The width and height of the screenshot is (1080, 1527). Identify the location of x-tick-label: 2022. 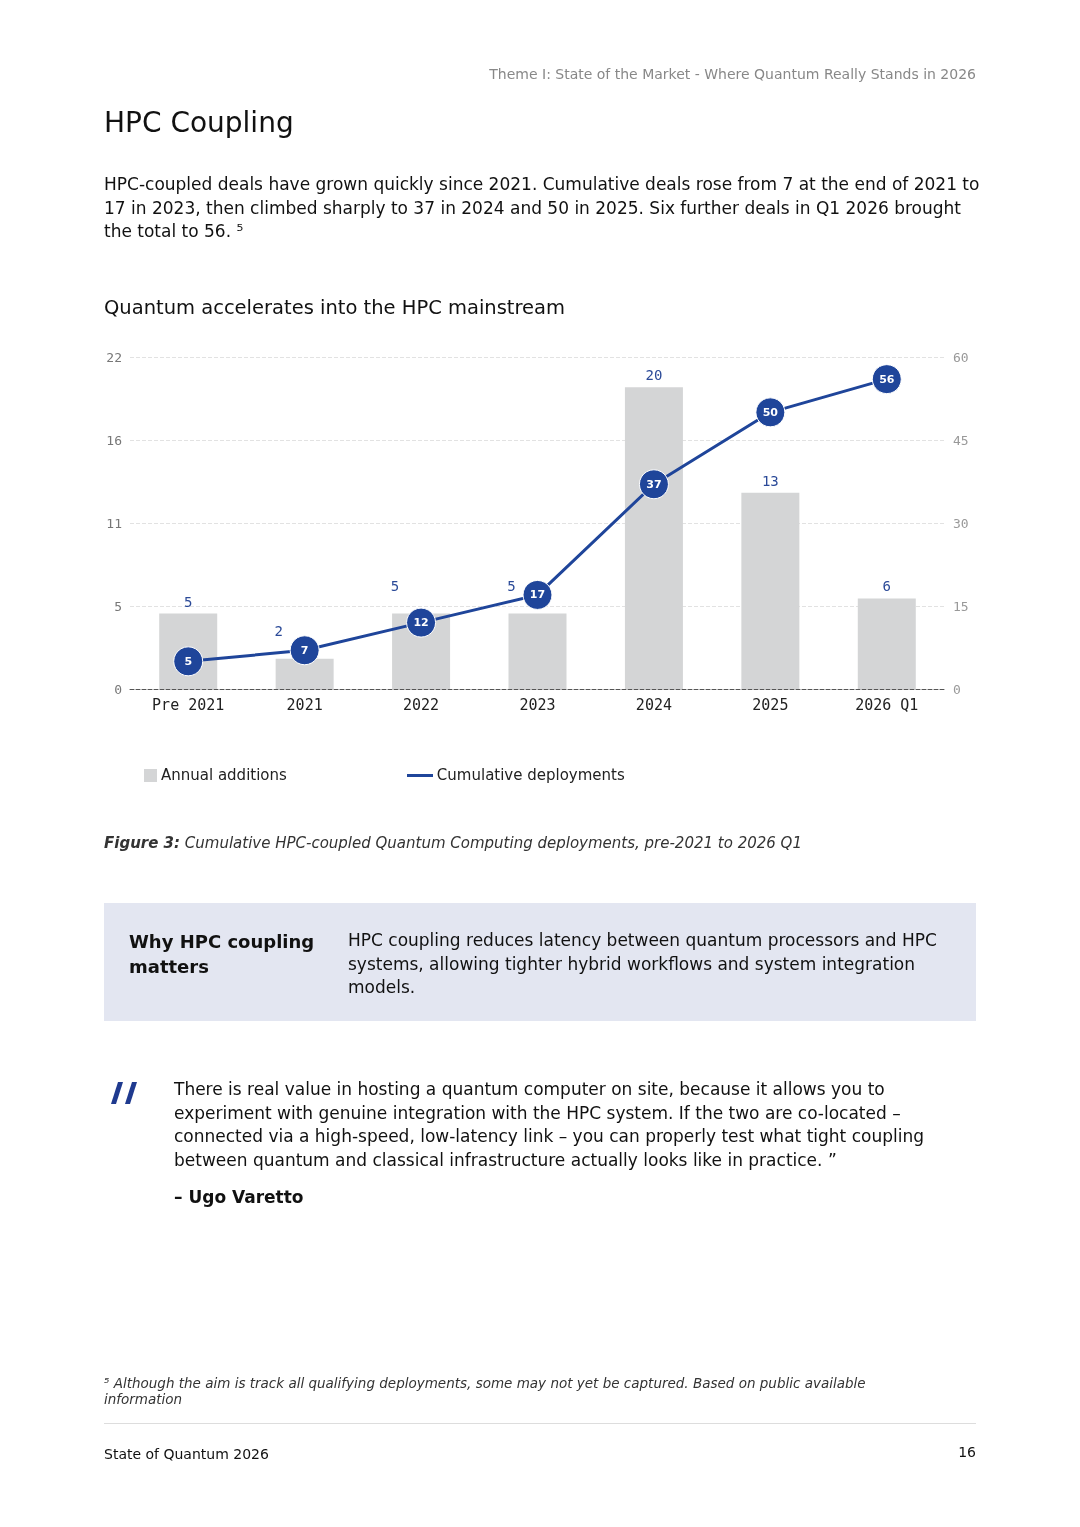
(421, 704).